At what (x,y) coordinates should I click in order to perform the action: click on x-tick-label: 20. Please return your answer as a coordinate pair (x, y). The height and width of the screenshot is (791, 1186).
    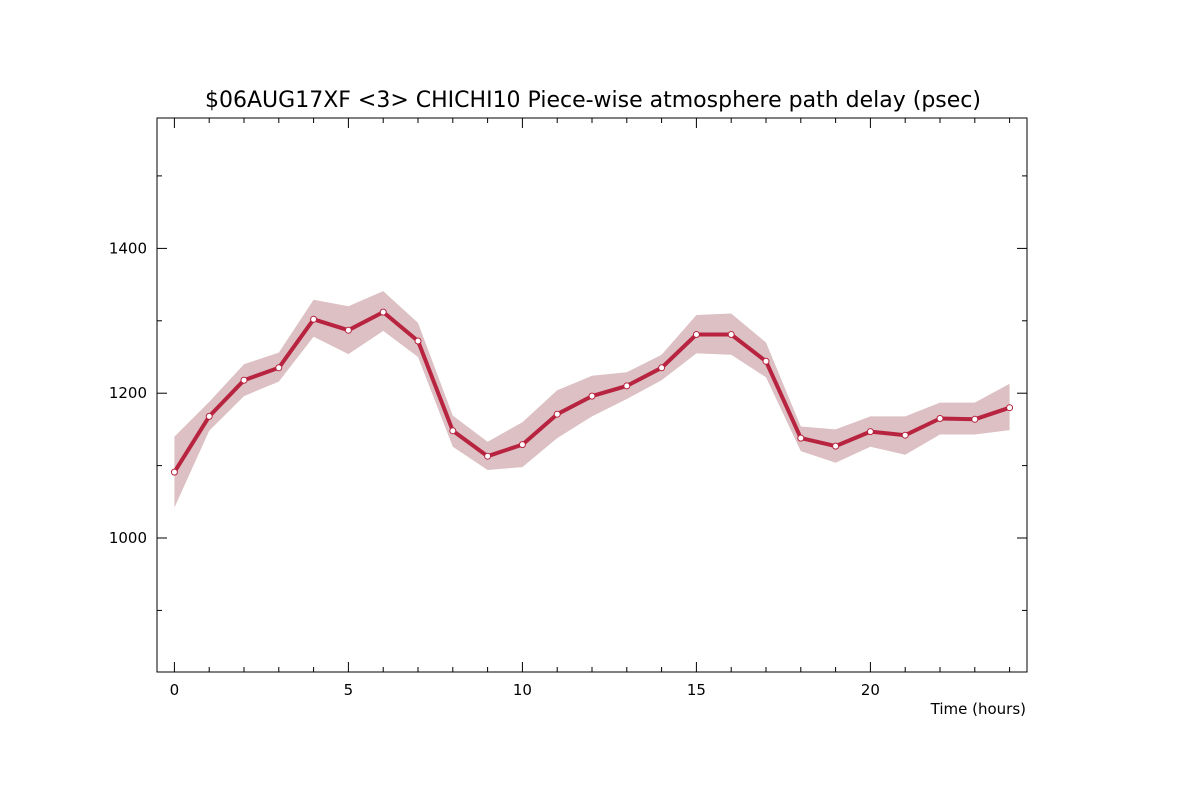
    Looking at the image, I should click on (870, 690).